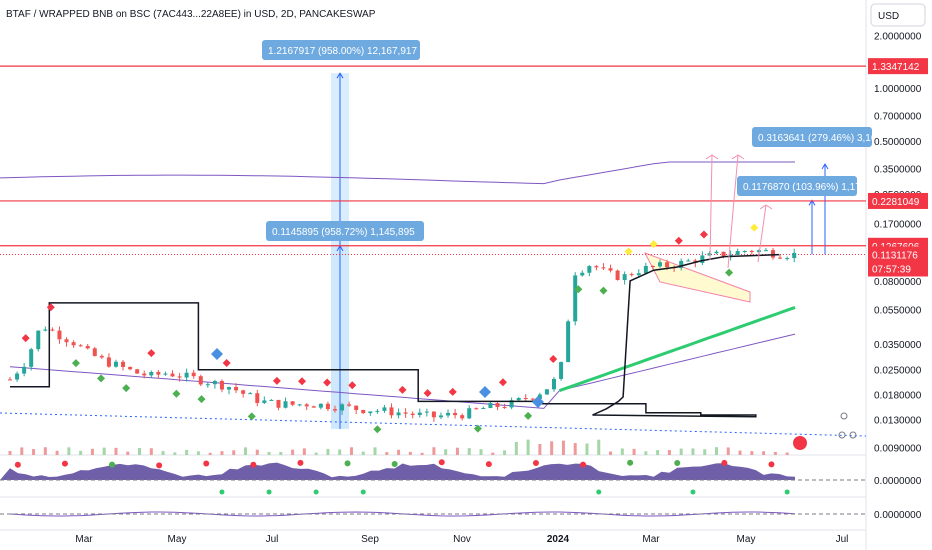 The height and width of the screenshot is (550, 932). What do you see at coordinates (433, 424) in the screenshot?
I see `trendline` at bounding box center [433, 424].